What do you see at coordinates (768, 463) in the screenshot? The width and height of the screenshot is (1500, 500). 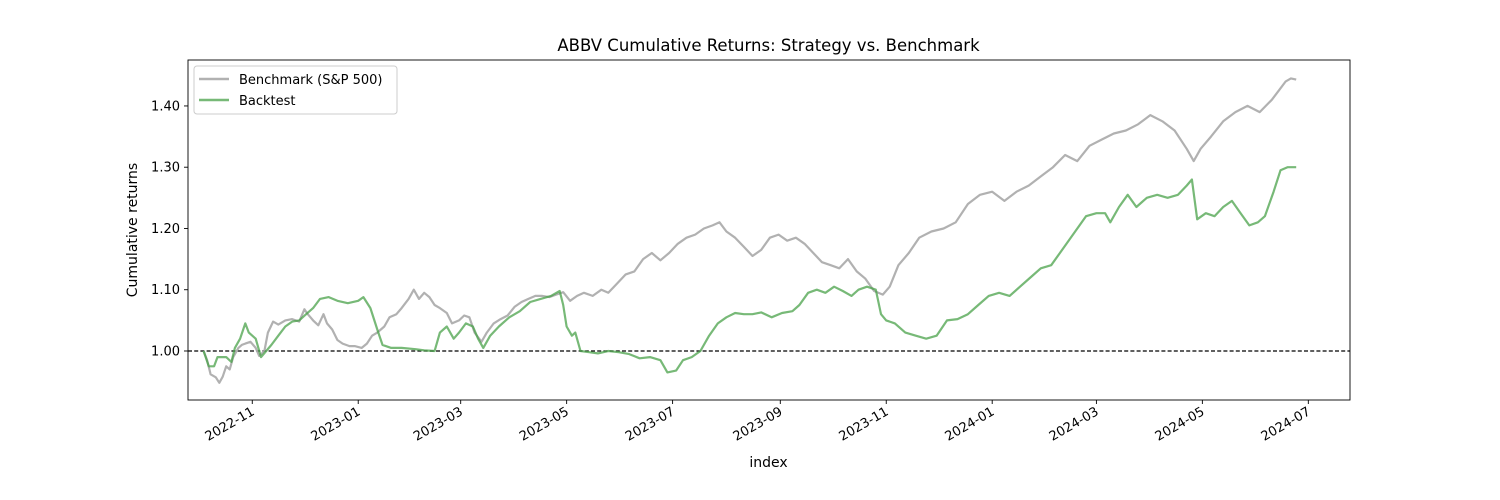 I see `x-axis-label: index` at bounding box center [768, 463].